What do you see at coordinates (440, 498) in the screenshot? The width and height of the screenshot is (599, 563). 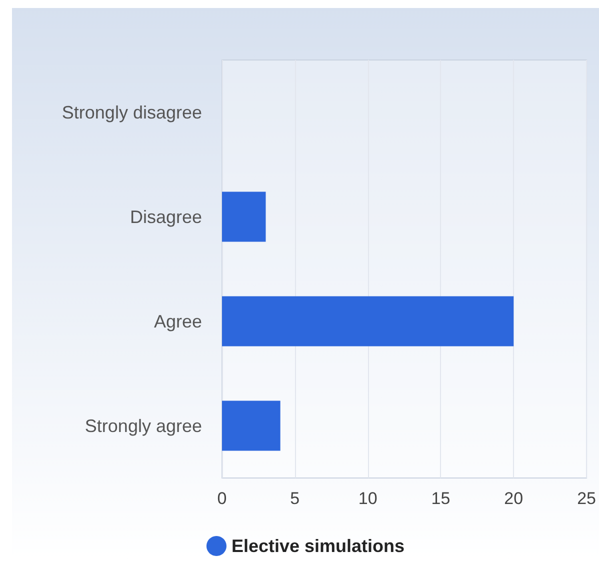 I see `x-tick-label: 15` at bounding box center [440, 498].